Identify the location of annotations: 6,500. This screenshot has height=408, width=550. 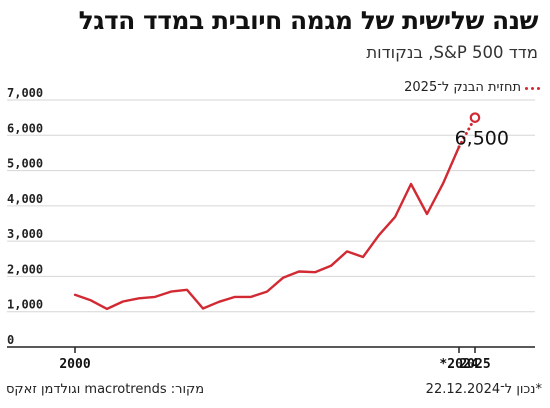
(482, 131).